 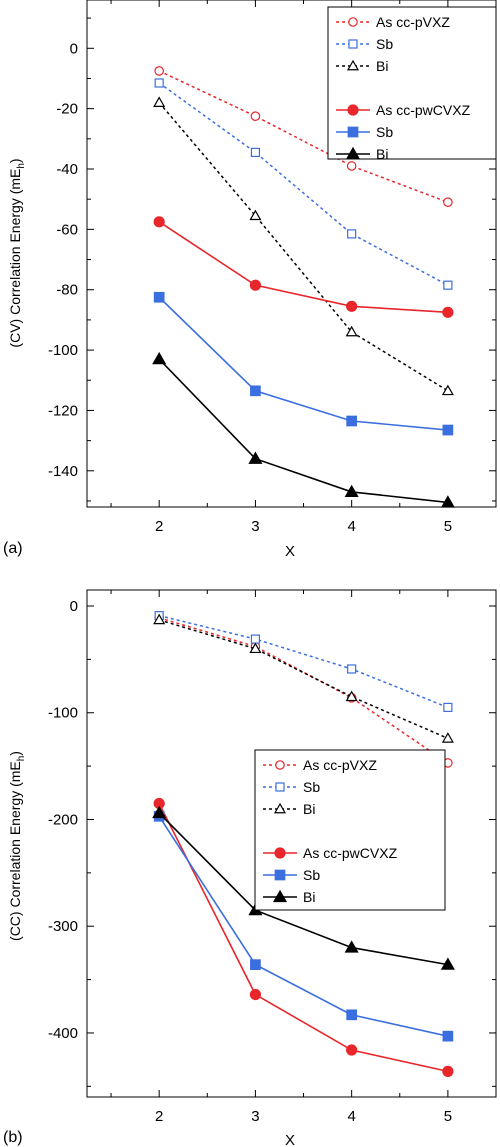 I want to click on panel-a-legend-label-5: Sb, so click(x=384, y=132).